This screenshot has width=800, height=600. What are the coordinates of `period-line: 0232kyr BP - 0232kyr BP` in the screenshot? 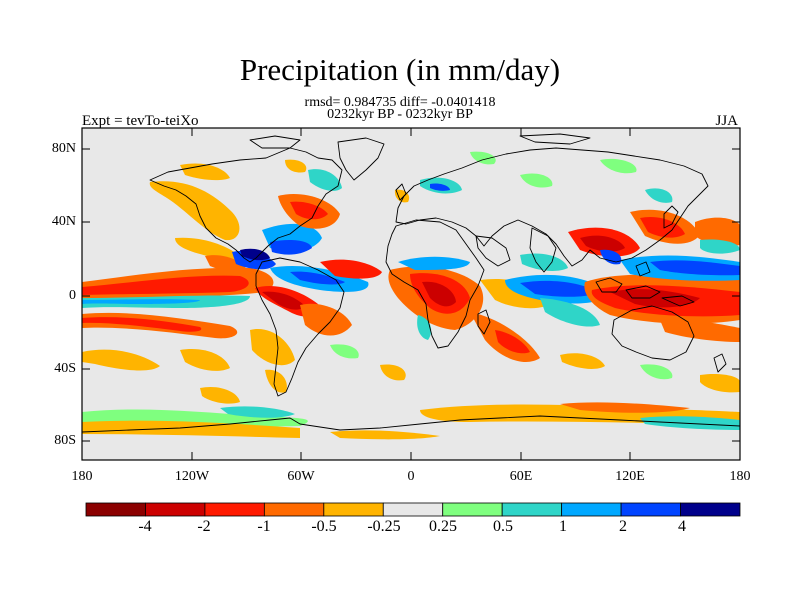 It's located at (400, 114).